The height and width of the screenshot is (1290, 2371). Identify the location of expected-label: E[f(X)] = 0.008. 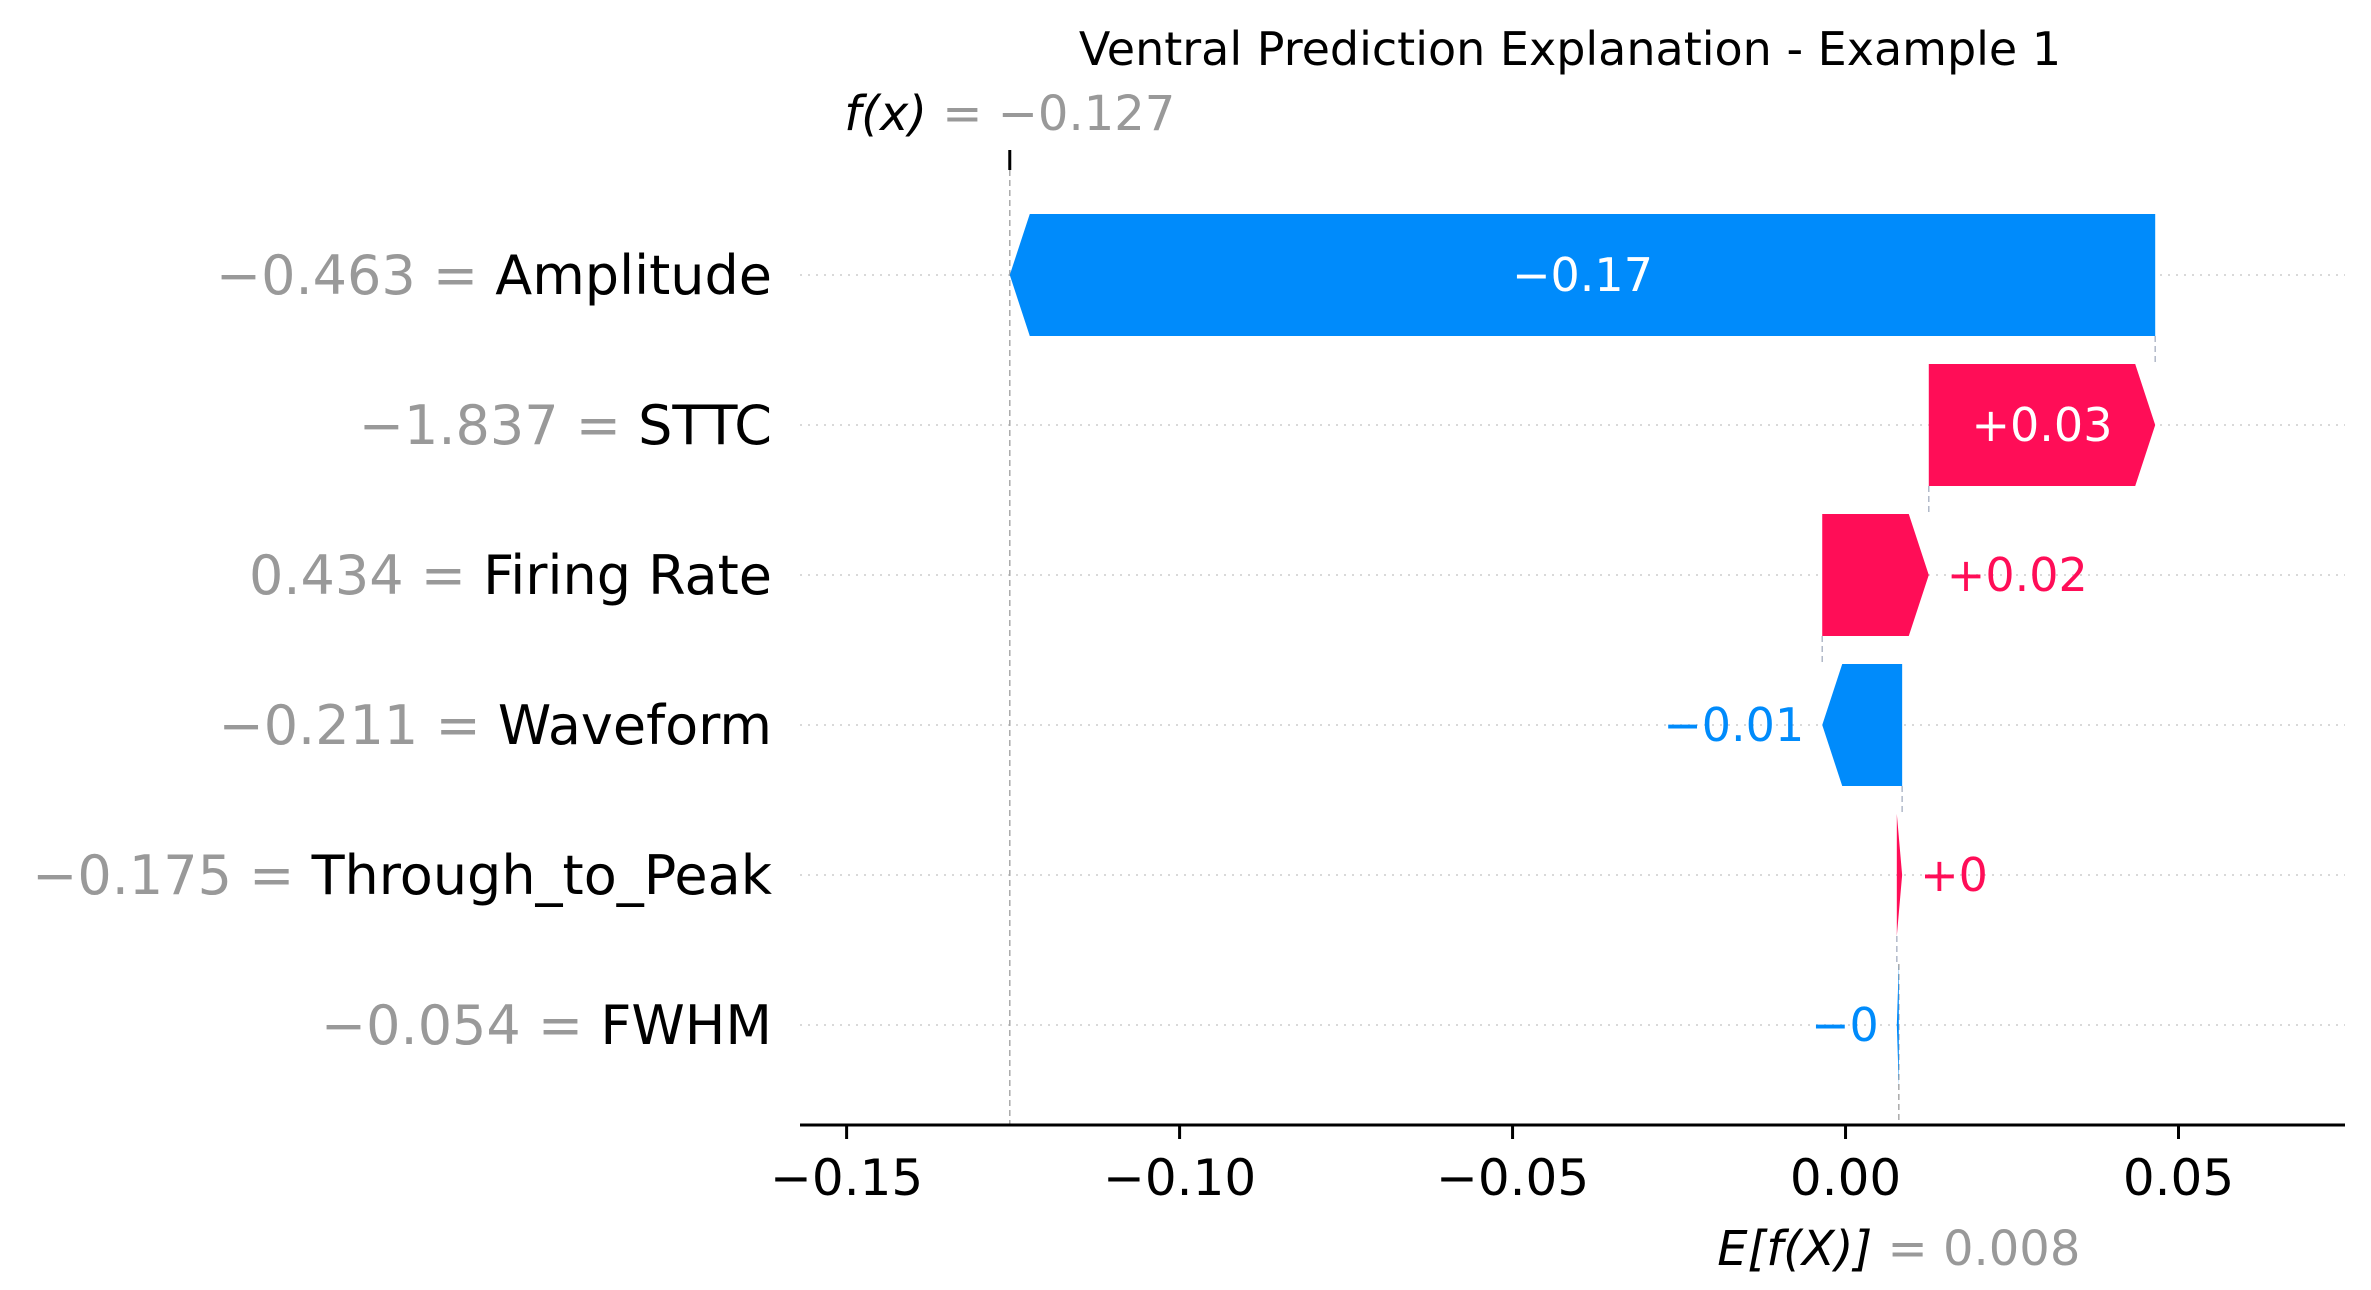
(1898, 1249).